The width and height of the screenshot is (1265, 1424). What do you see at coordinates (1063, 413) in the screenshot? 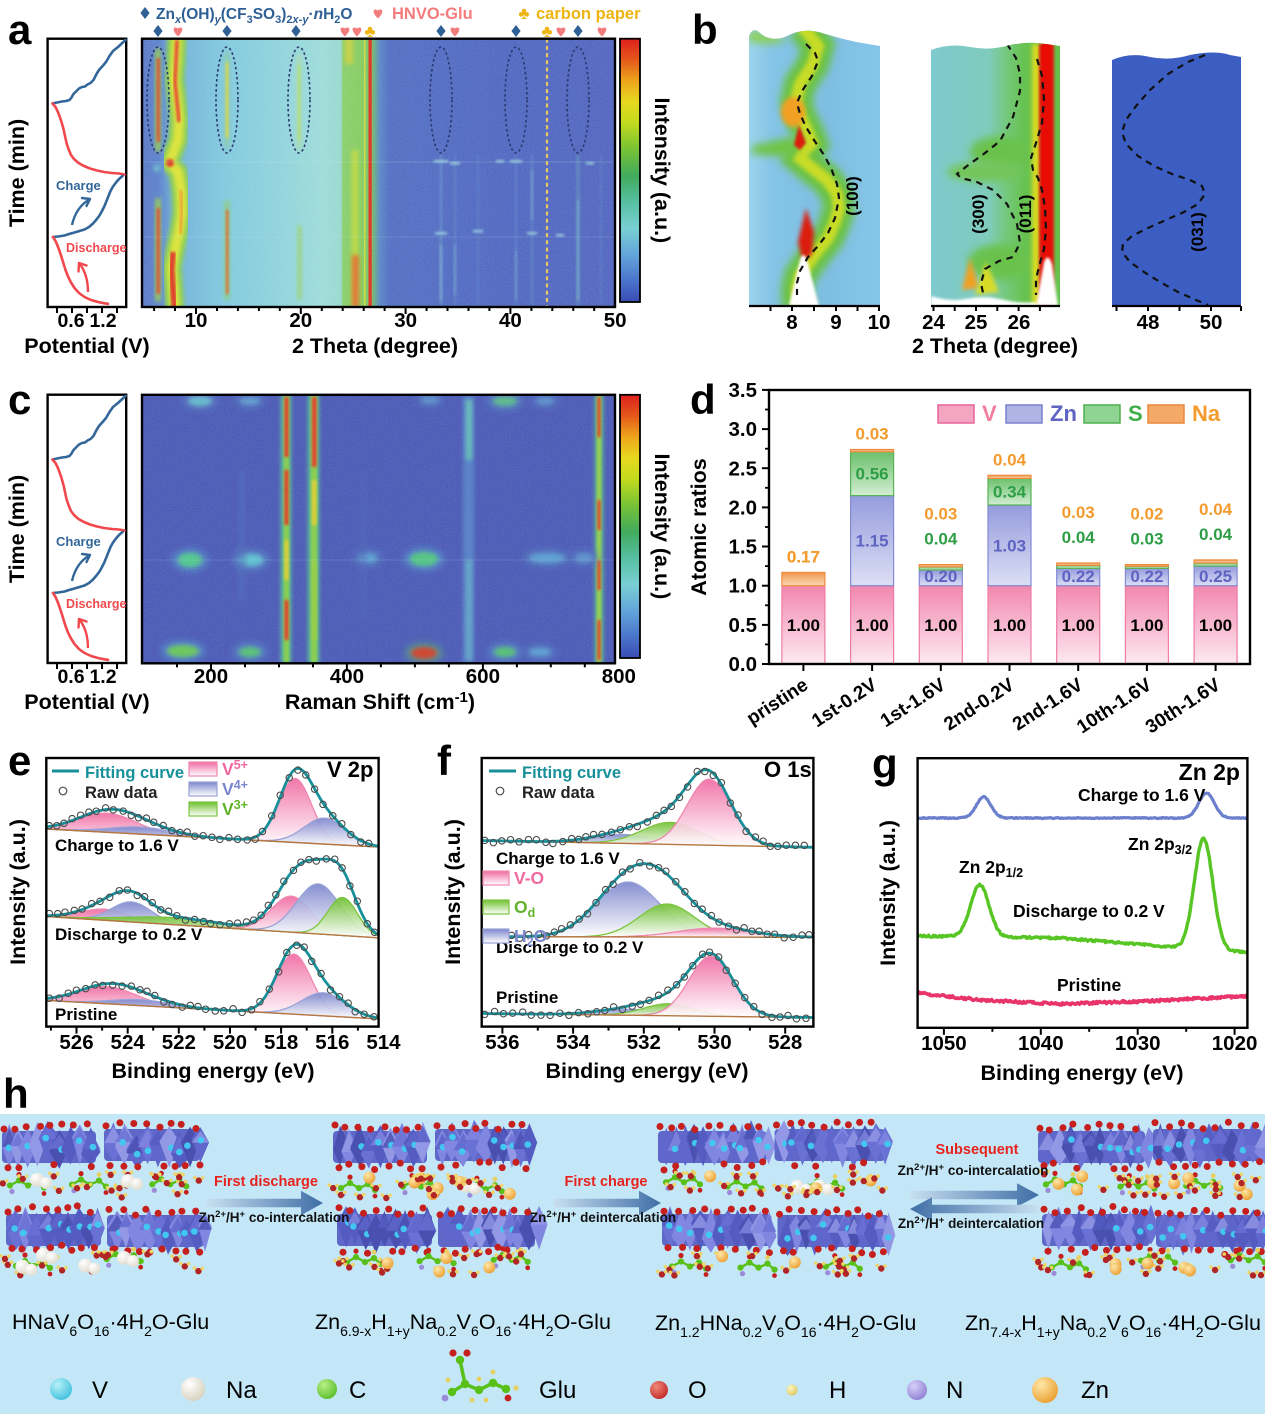
I see `svg-text: Zn` at bounding box center [1063, 413].